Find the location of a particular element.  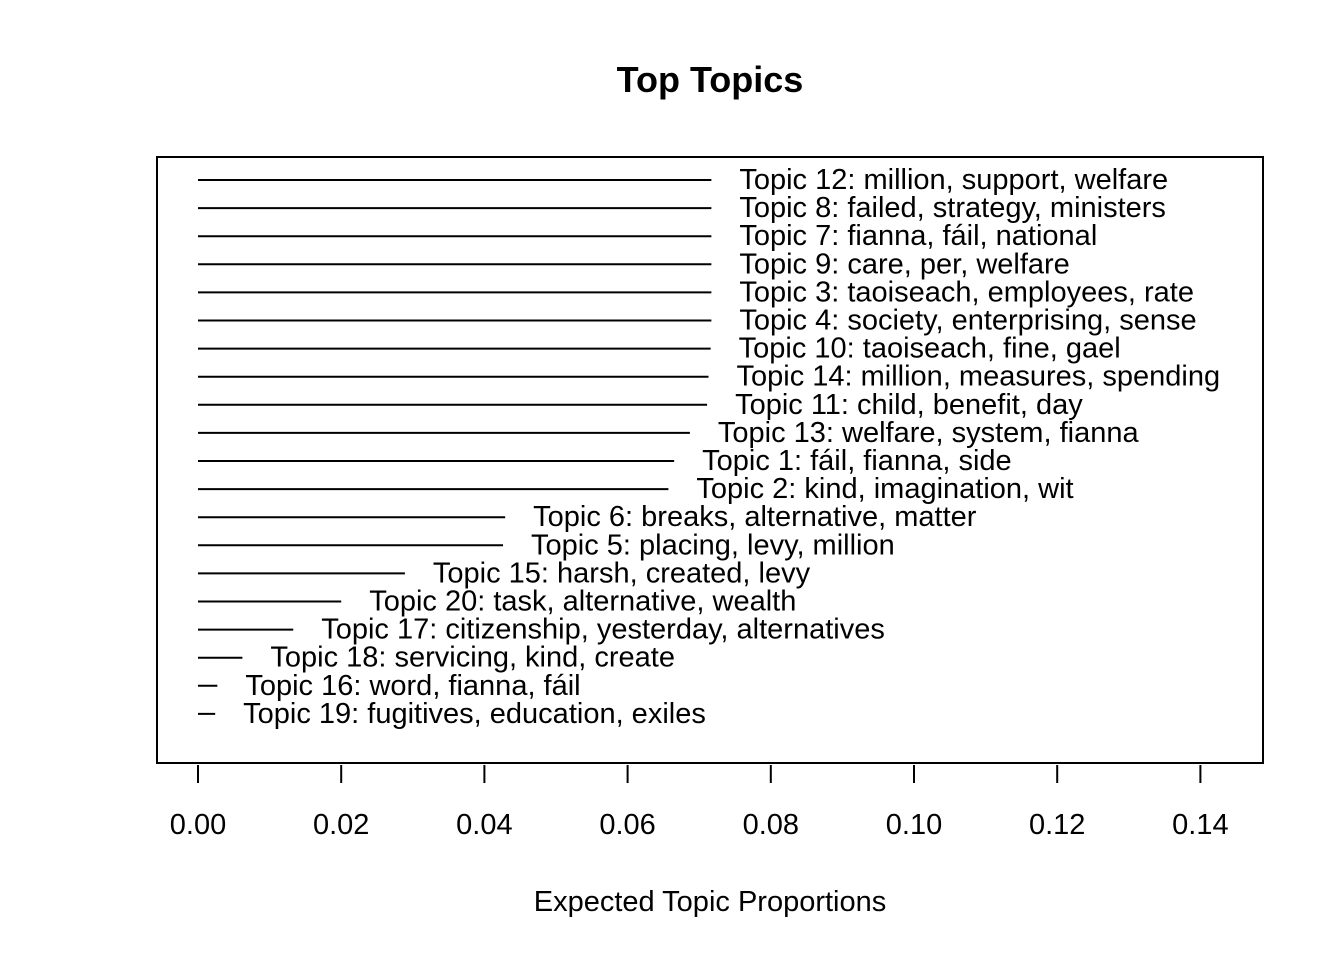

chart-title: Top Topics is located at coordinates (710, 79).